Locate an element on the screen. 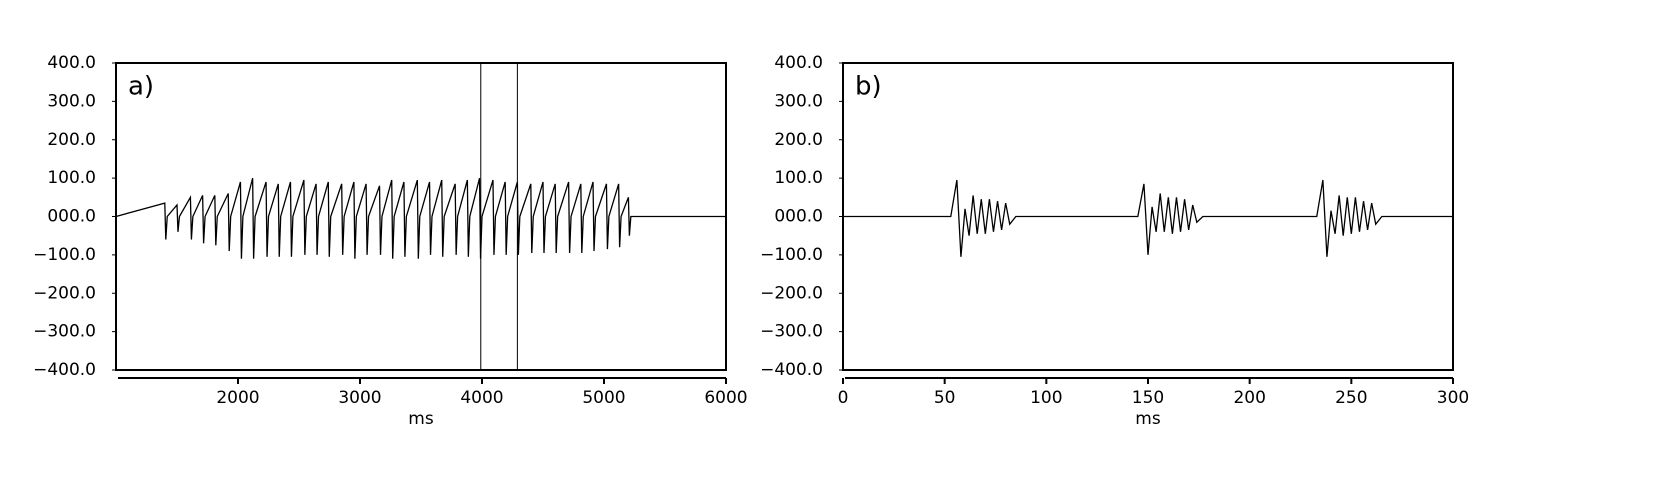  x-tick-label: 300 is located at coordinates (1453, 398).